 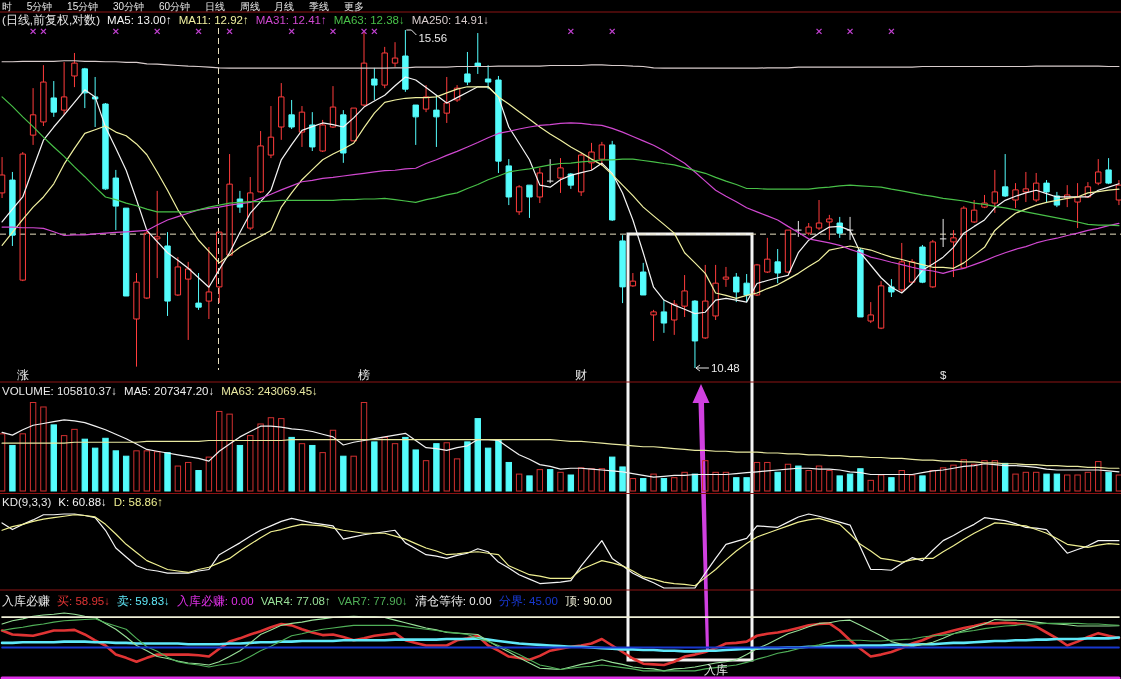 I want to click on annotation: 15.56, so click(x=433, y=38).